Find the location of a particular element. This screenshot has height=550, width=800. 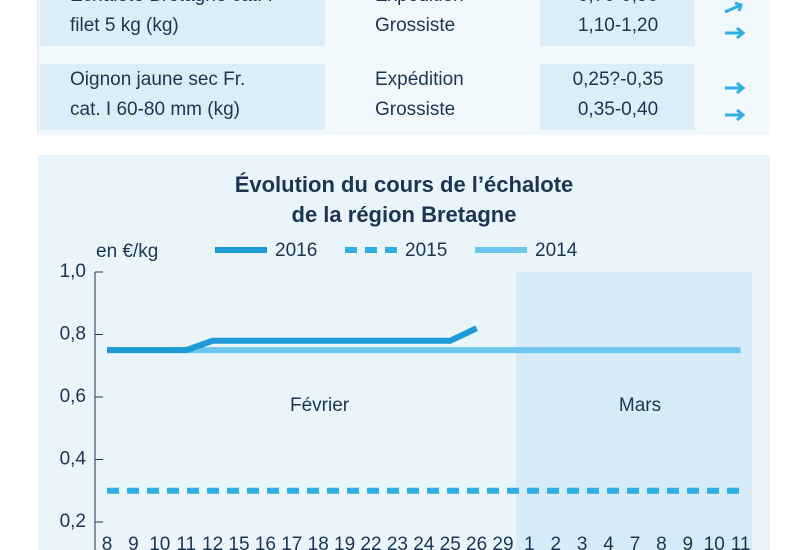

x-tick-label: 19 is located at coordinates (344, 542).